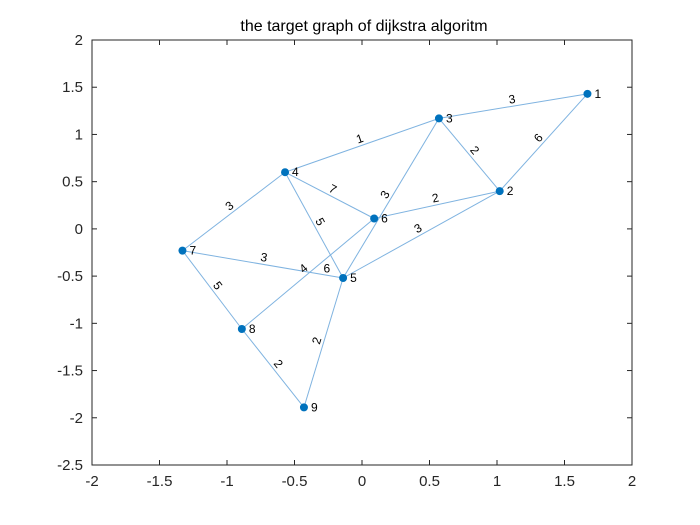 The image size is (700, 525). What do you see at coordinates (70, 276) in the screenshot?
I see `y-tick-label: -0.5` at bounding box center [70, 276].